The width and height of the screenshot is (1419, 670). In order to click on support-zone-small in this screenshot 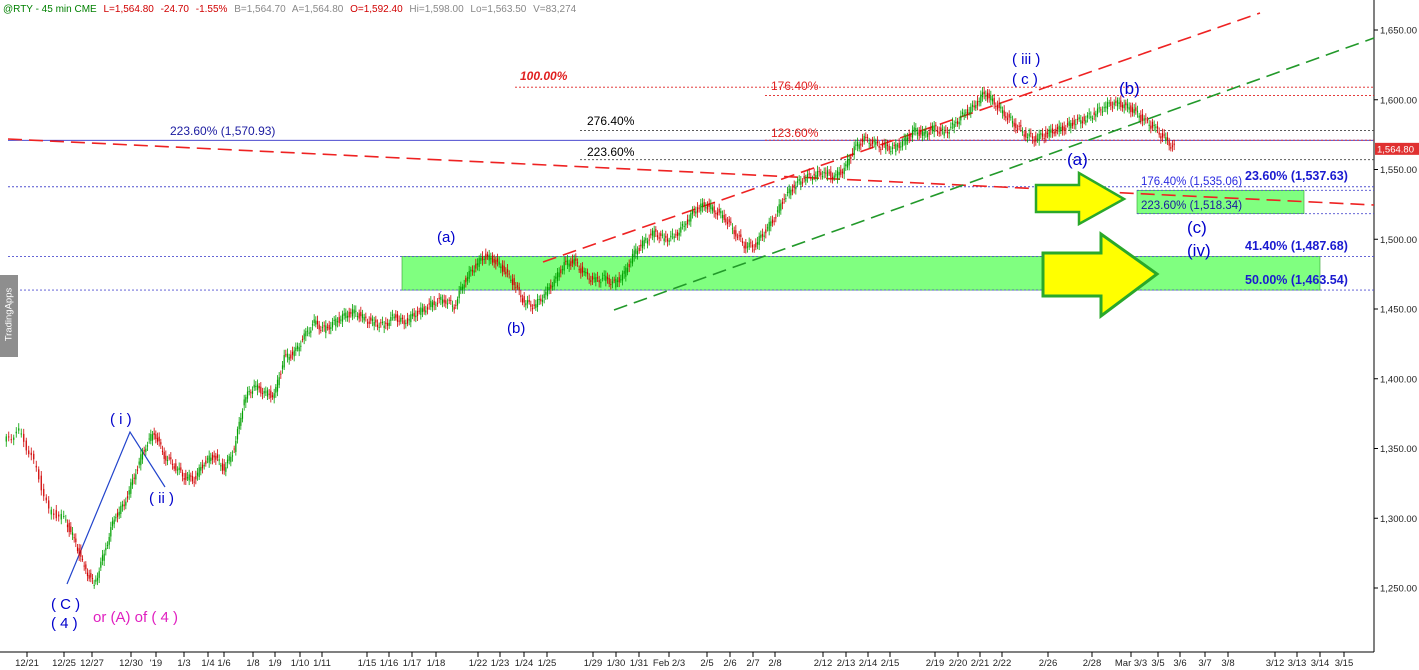, I will do `click(1220, 202)`.